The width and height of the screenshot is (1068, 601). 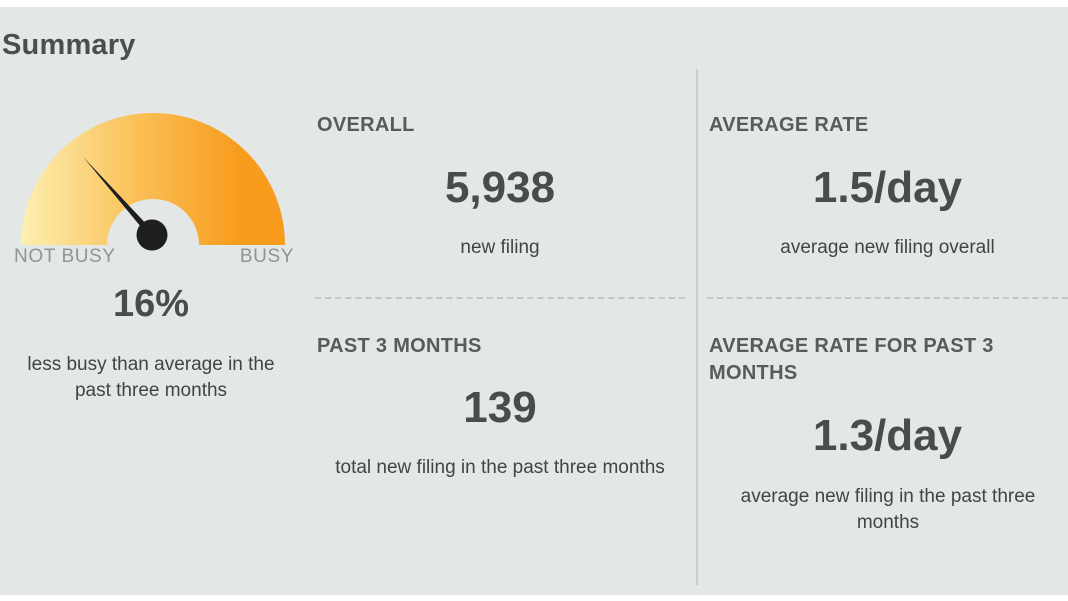 I want to click on stat-caption-average-rate: average new filing overall, so click(x=887, y=247).